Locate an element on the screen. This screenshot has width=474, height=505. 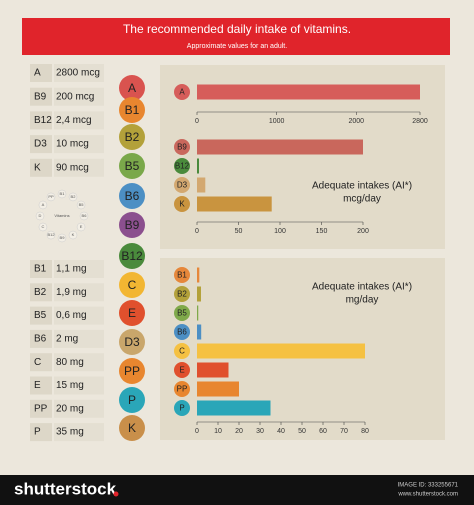
panel is located at coordinates (302, 103).